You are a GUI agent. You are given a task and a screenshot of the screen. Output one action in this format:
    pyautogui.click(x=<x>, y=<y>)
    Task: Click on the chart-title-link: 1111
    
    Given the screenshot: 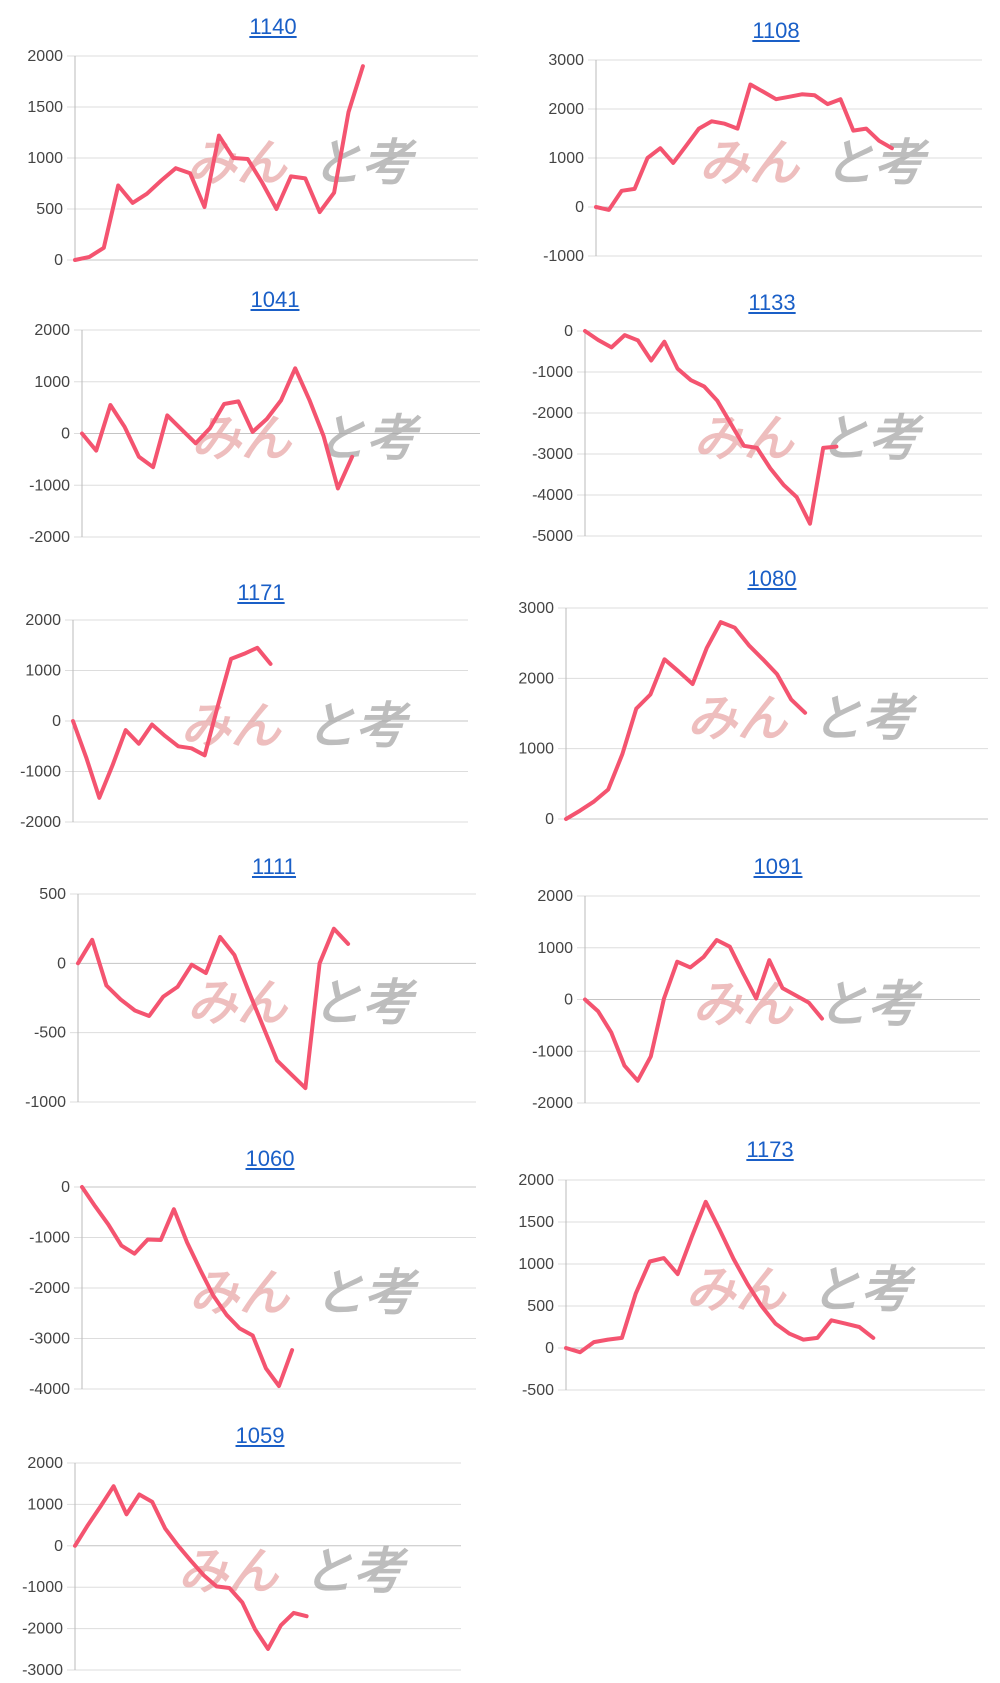 What is the action you would take?
    pyautogui.click(x=274, y=866)
    